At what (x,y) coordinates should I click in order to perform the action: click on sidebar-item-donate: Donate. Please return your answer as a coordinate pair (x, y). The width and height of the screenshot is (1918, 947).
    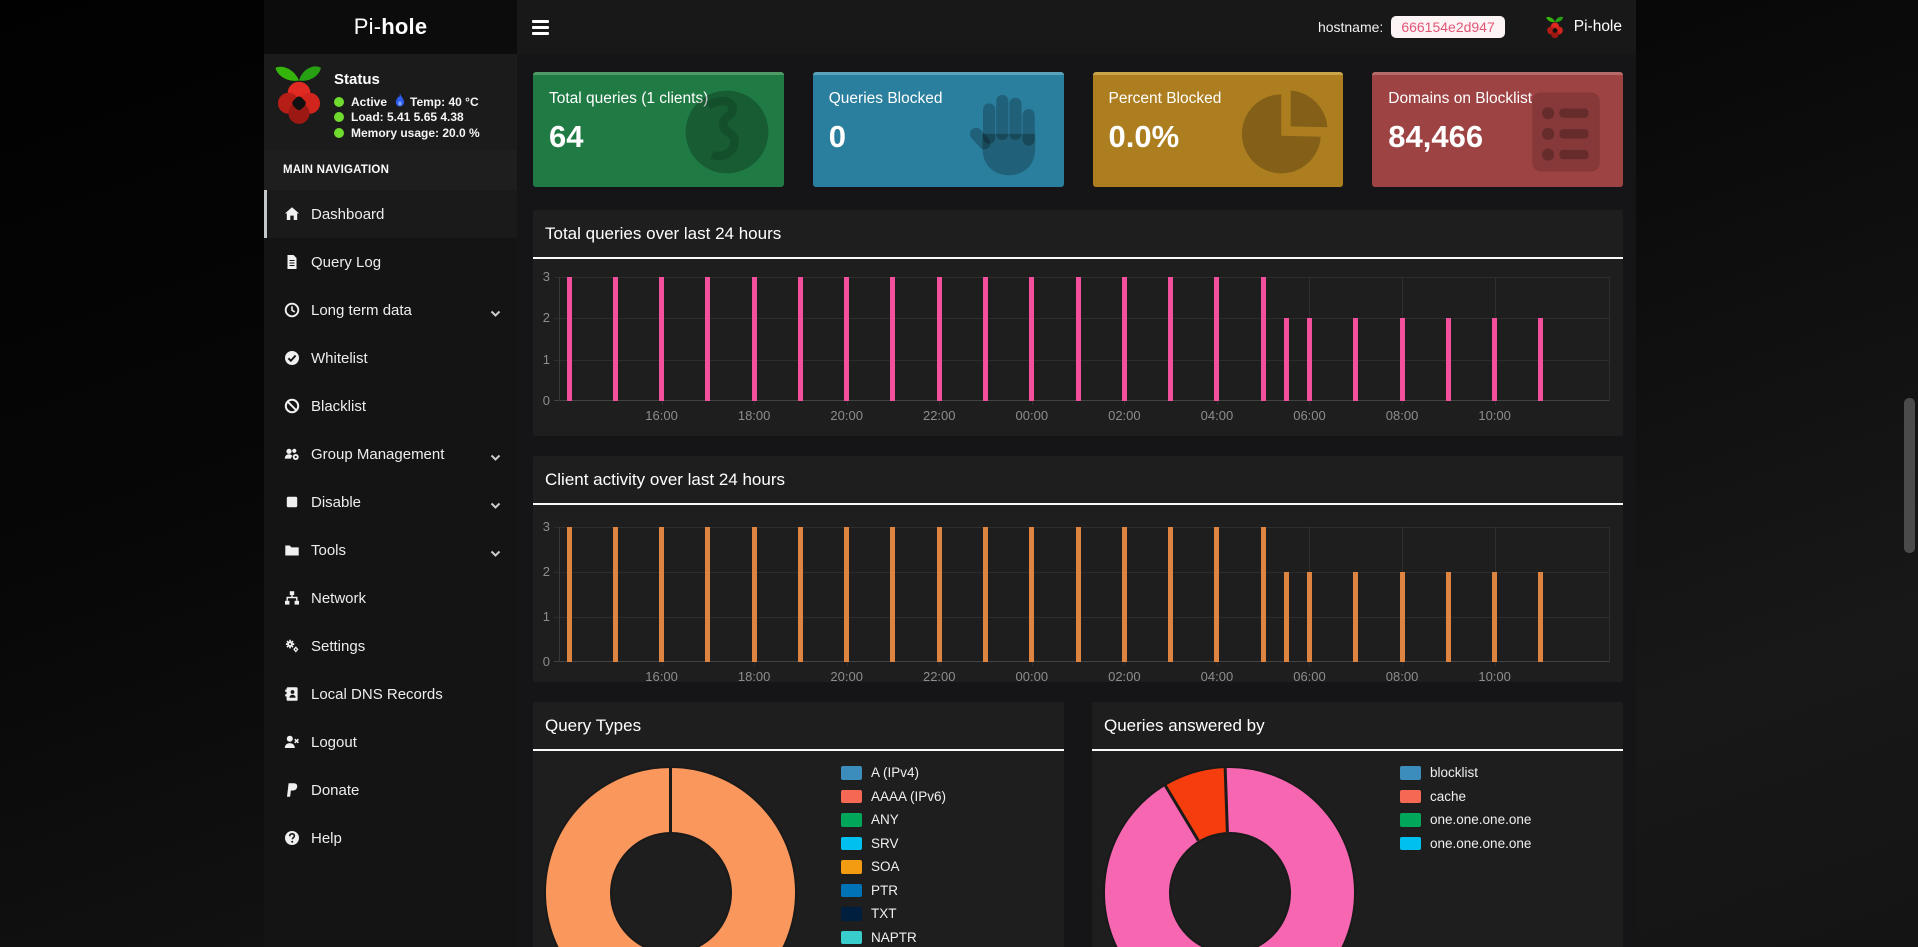
    Looking at the image, I should click on (390, 790).